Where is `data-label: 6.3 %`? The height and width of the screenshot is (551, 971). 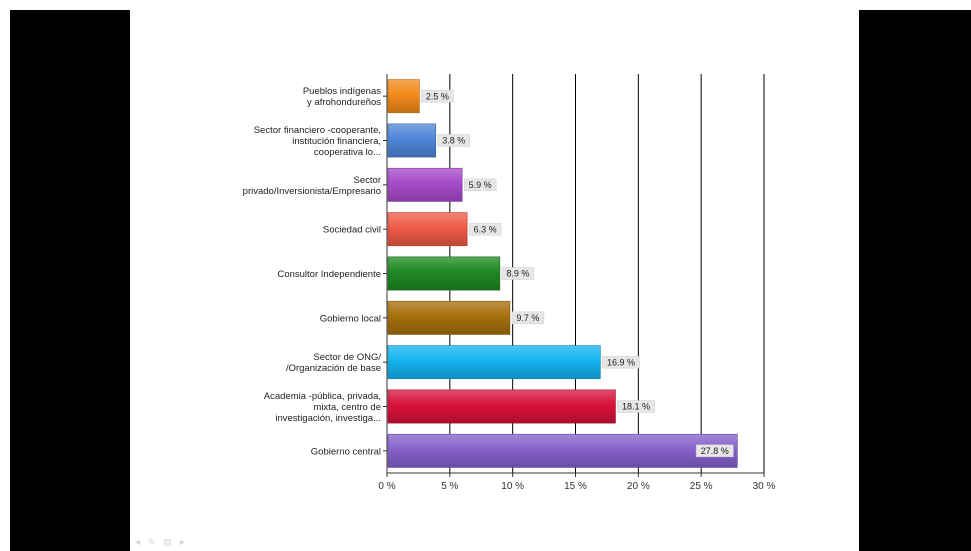
data-label: 6.3 % is located at coordinates (485, 229).